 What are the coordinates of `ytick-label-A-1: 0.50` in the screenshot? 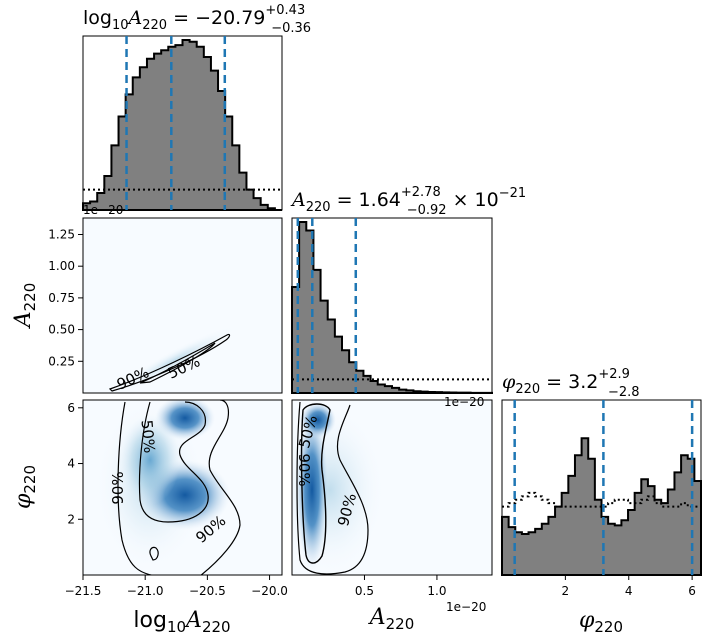 It's located at (61, 330).